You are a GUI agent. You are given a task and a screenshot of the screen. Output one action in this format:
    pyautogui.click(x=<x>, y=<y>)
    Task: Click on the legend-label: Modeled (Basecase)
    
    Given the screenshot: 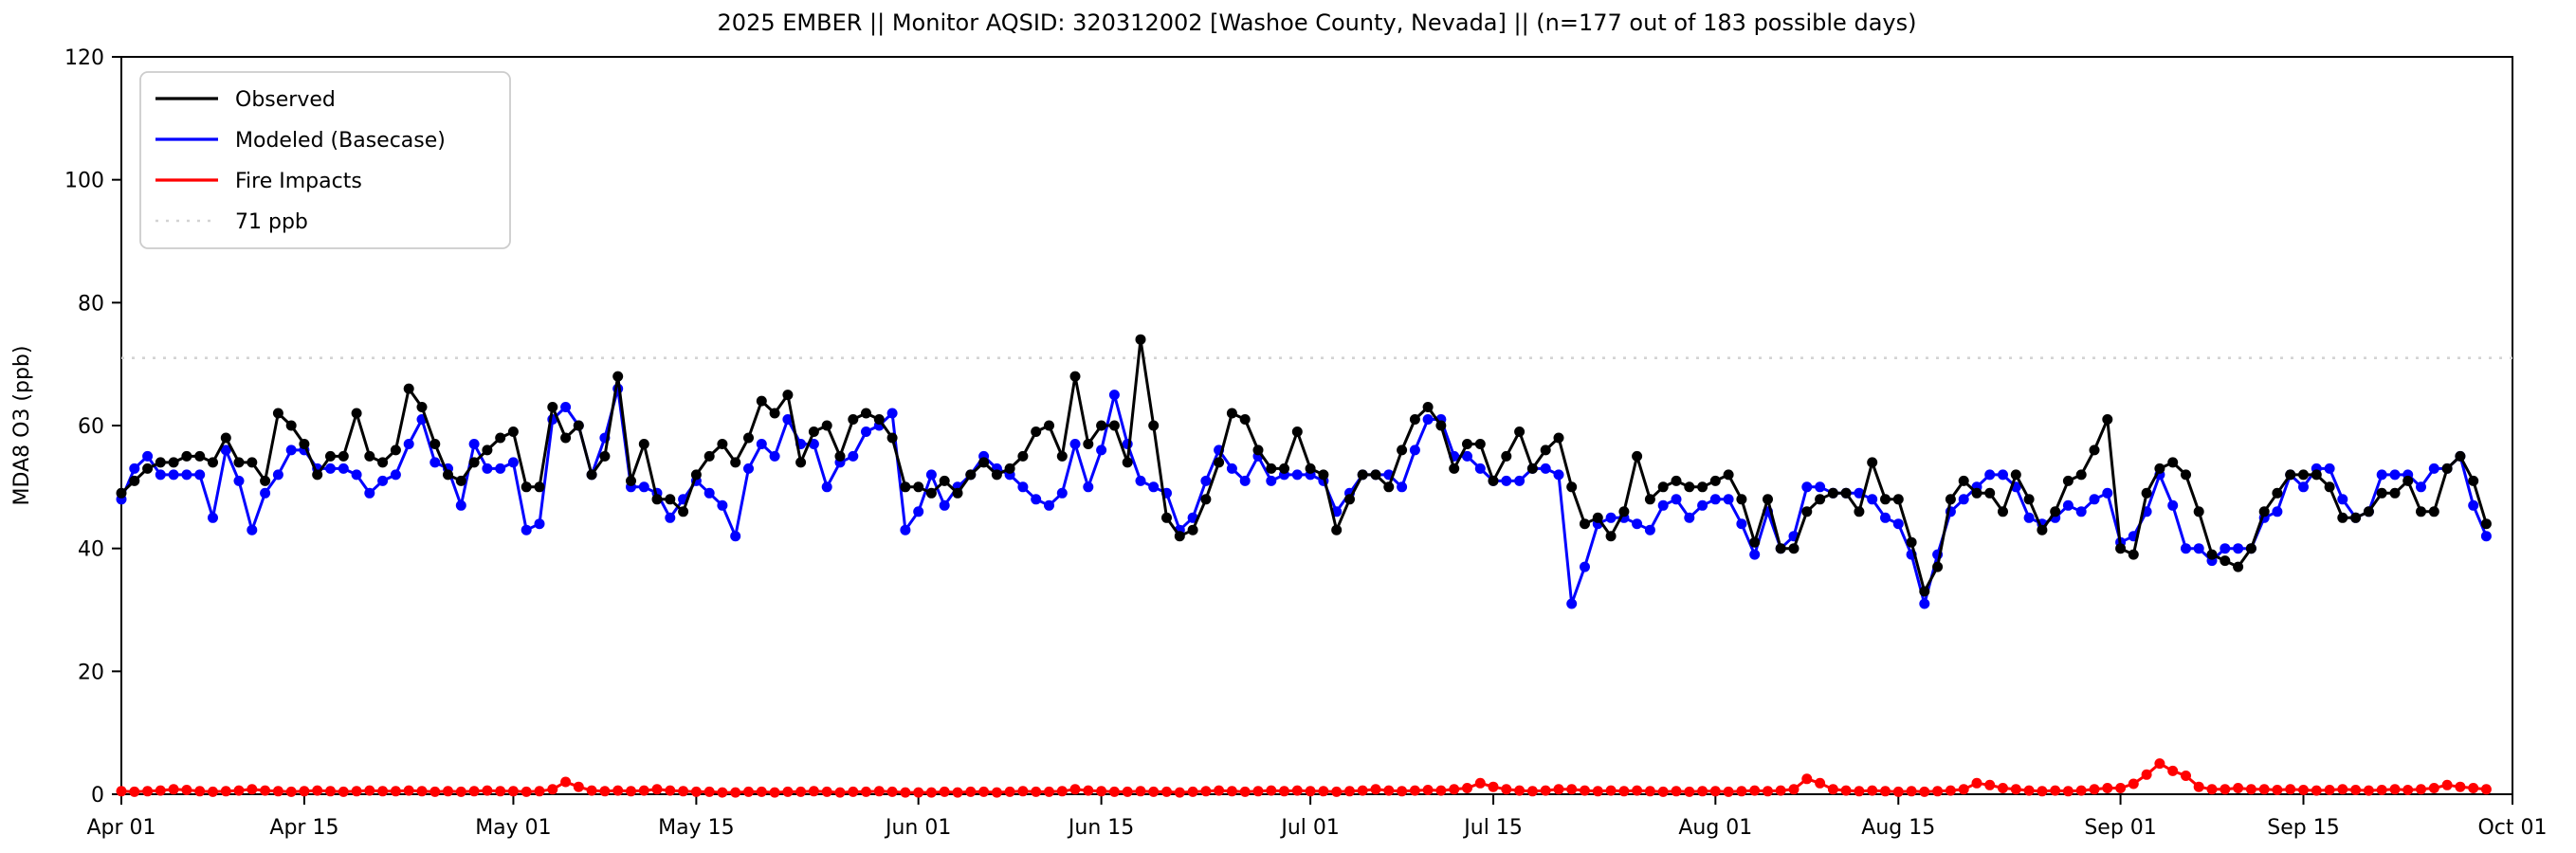 What is the action you would take?
    pyautogui.click(x=340, y=141)
    